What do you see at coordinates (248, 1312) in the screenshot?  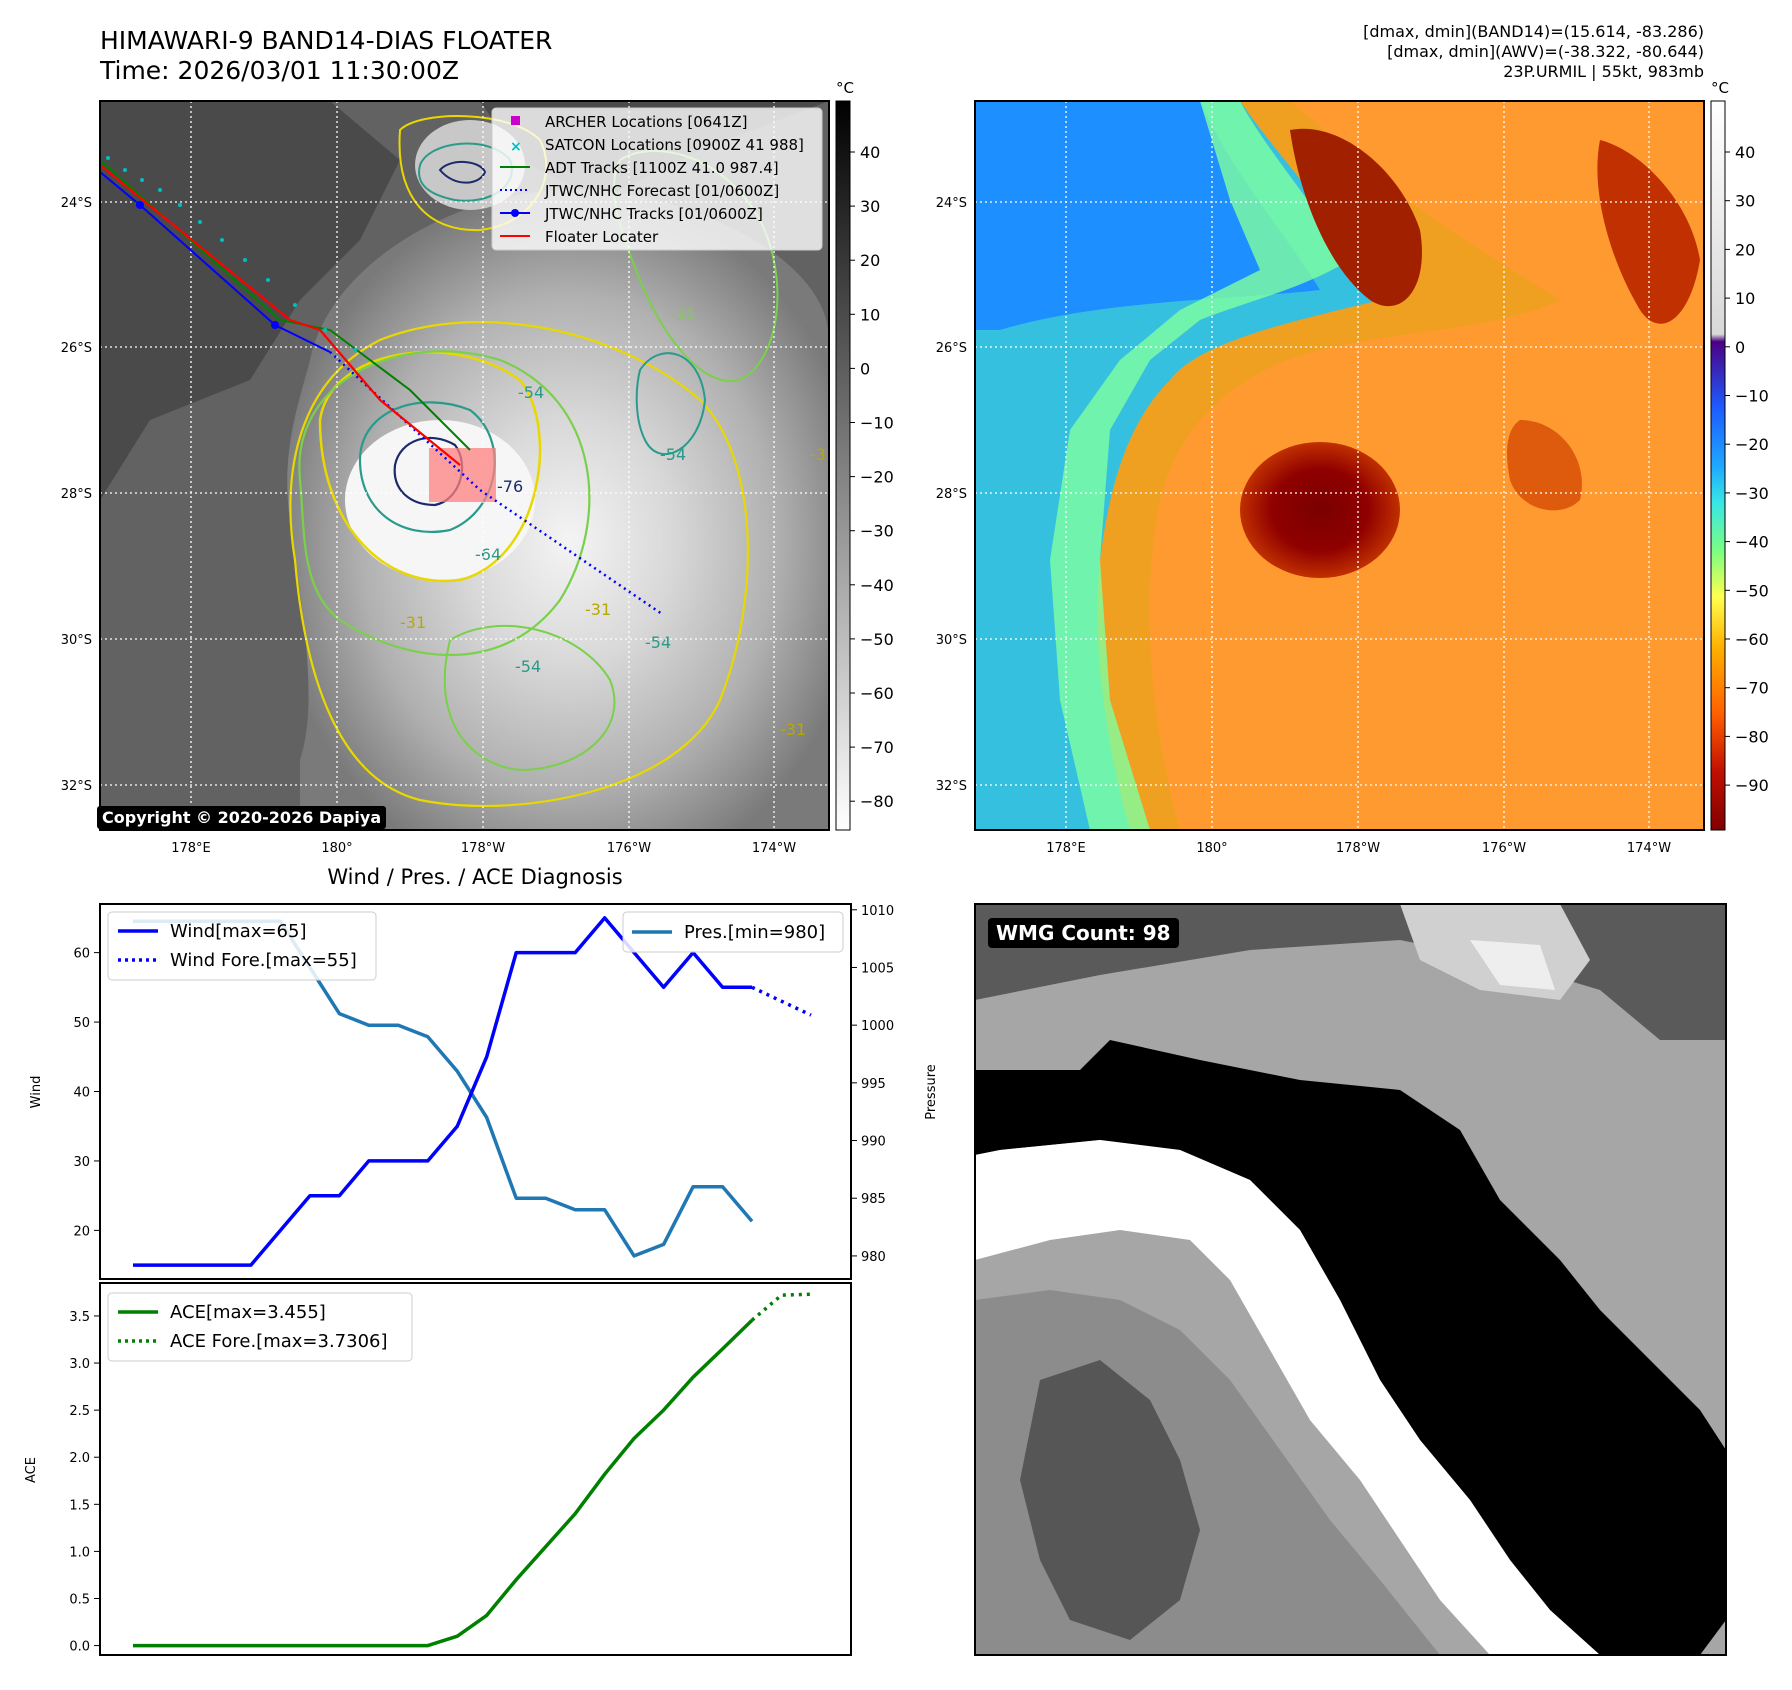 I see `ace-legend-label: ACE[max=3.455]` at bounding box center [248, 1312].